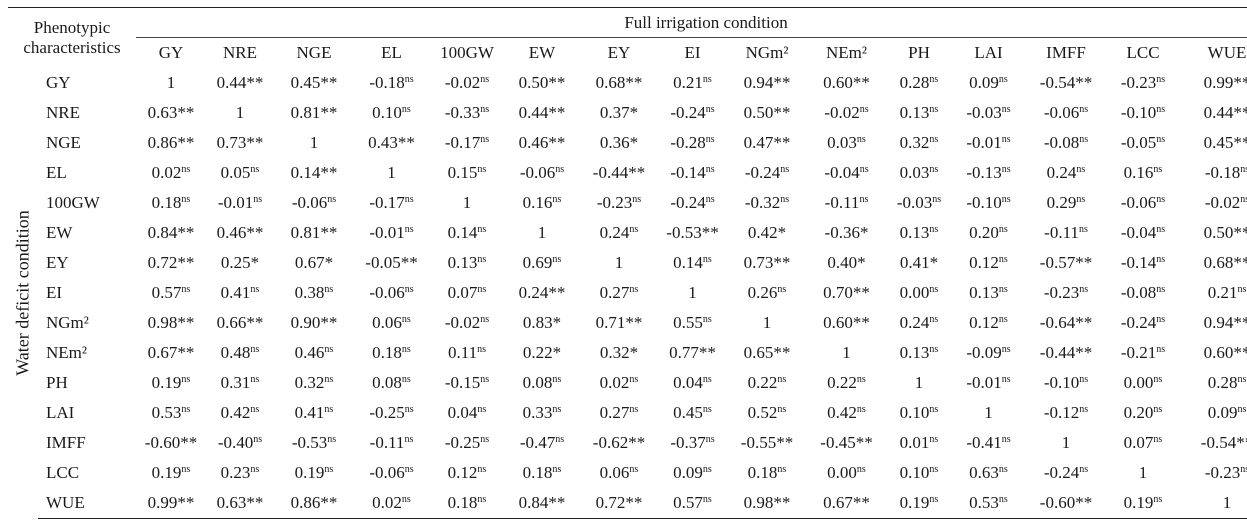  What do you see at coordinates (692, 412) in the screenshot?
I see `correlation-cell: 0.45ns` at bounding box center [692, 412].